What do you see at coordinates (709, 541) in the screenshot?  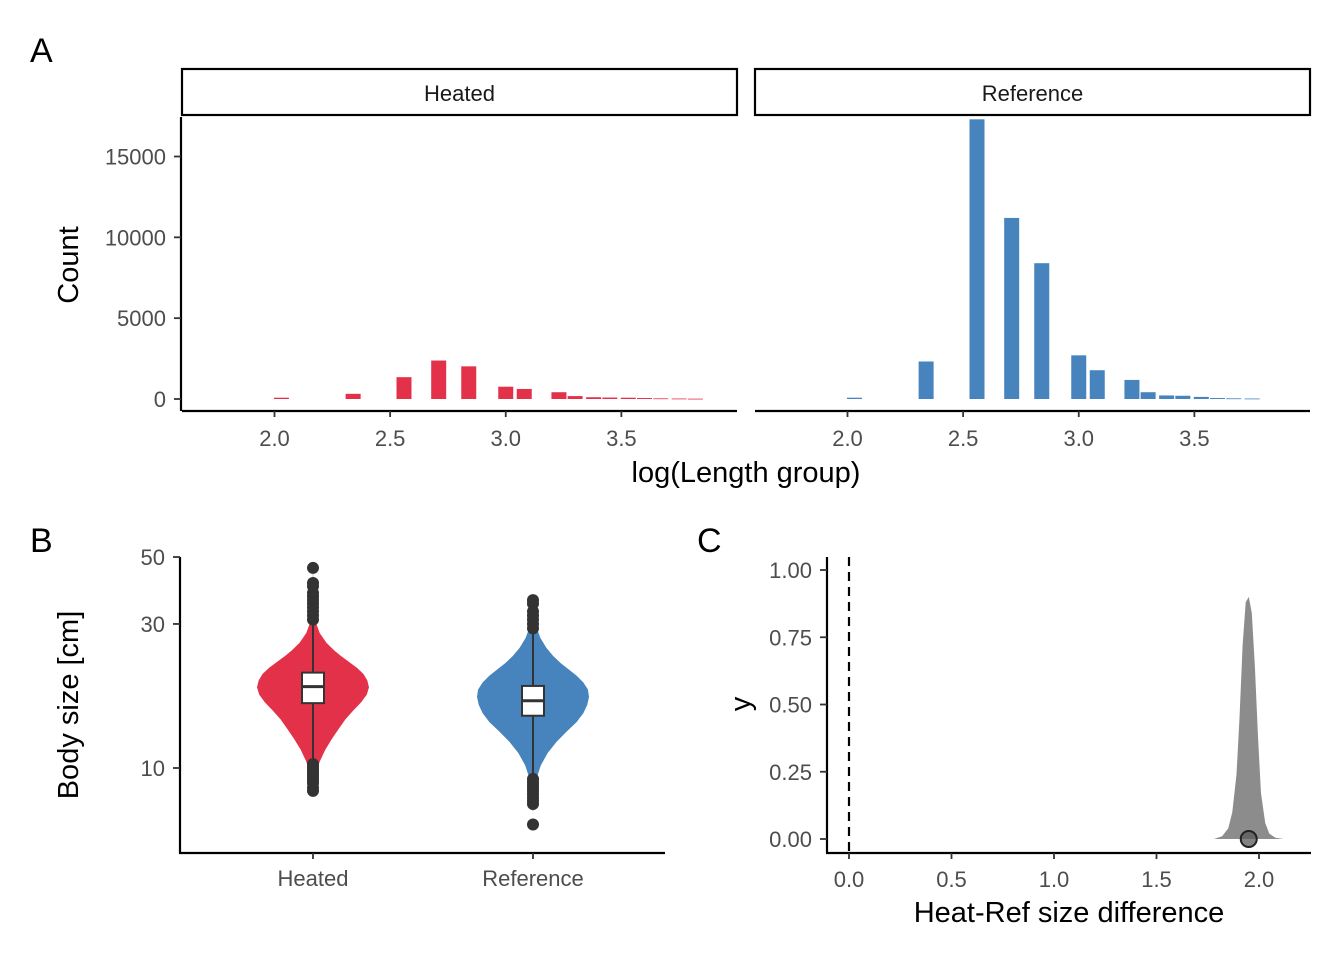 I see `panel-label-c: C` at bounding box center [709, 541].